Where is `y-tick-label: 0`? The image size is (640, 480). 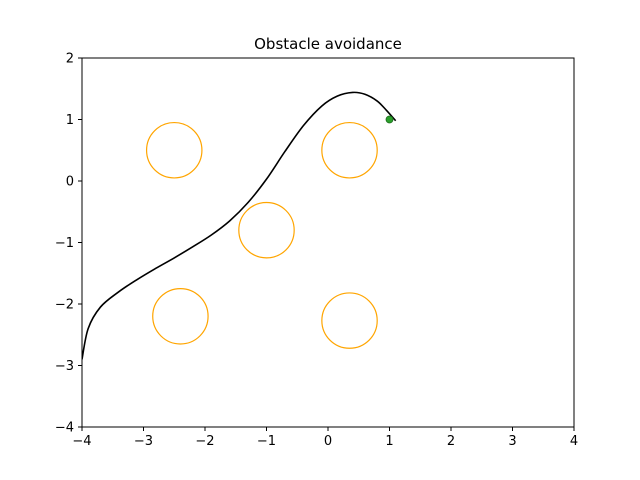
y-tick-label: 0 is located at coordinates (70, 182).